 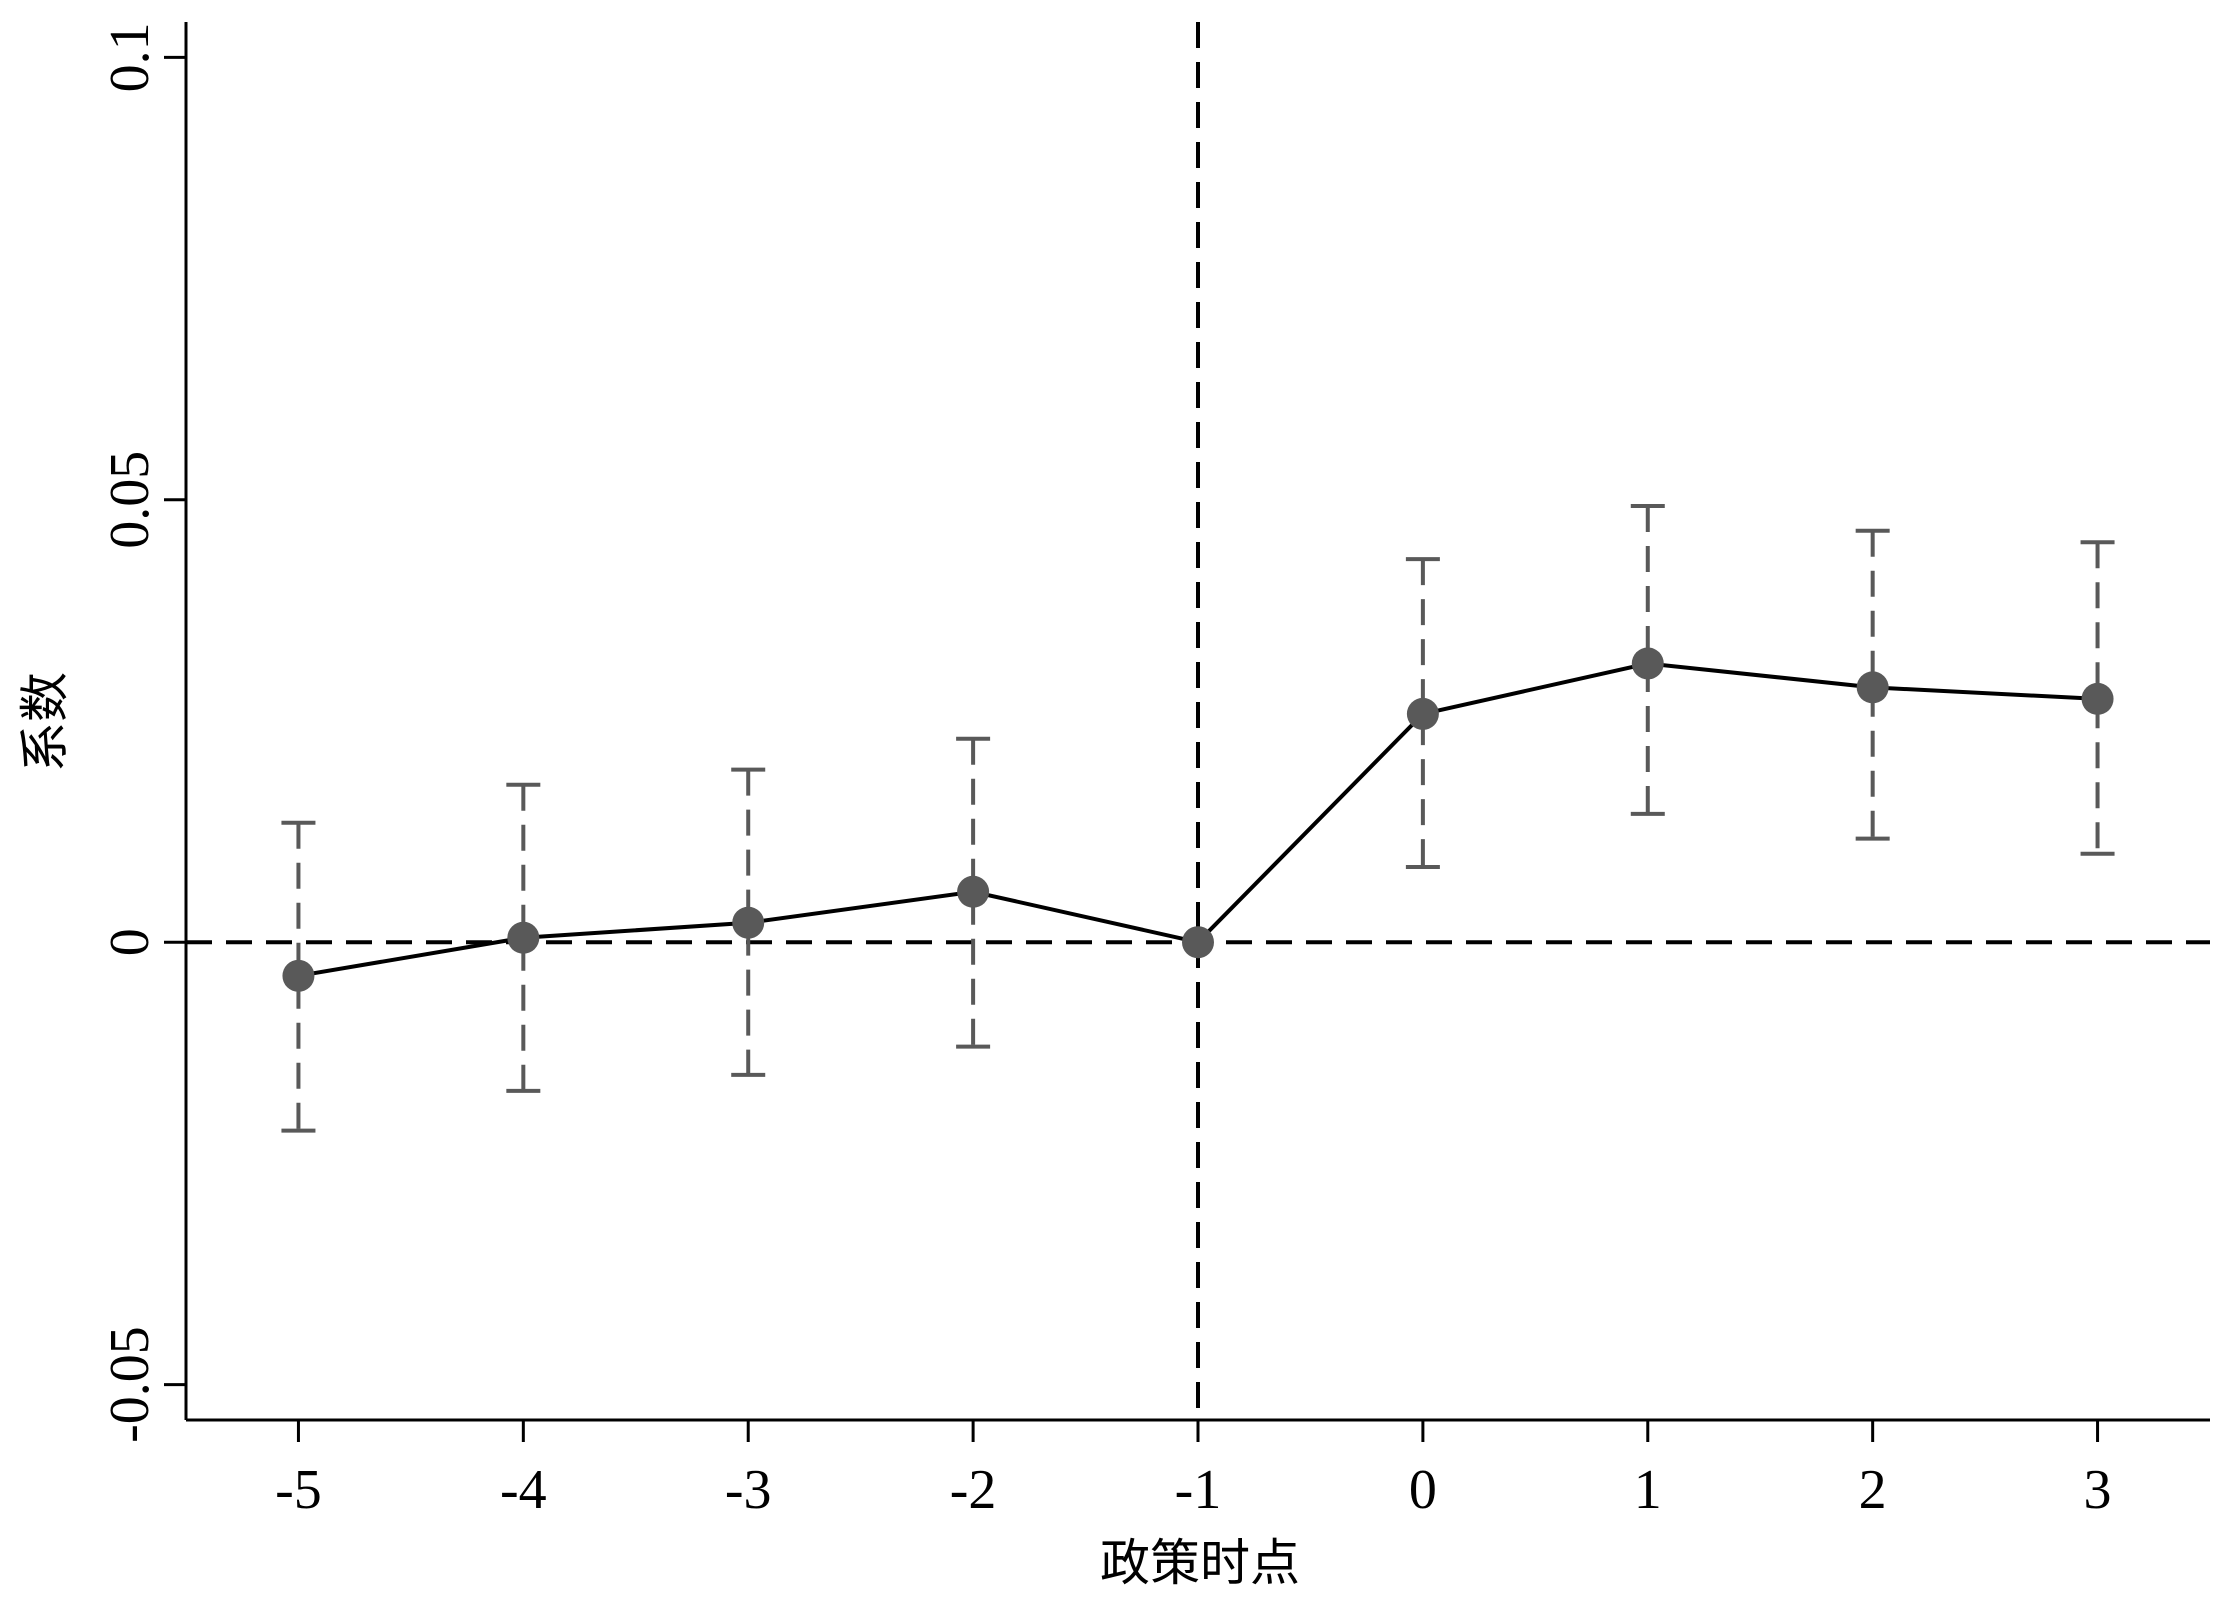 What do you see at coordinates (45, 722) in the screenshot?
I see `y-axis-title: 系数` at bounding box center [45, 722].